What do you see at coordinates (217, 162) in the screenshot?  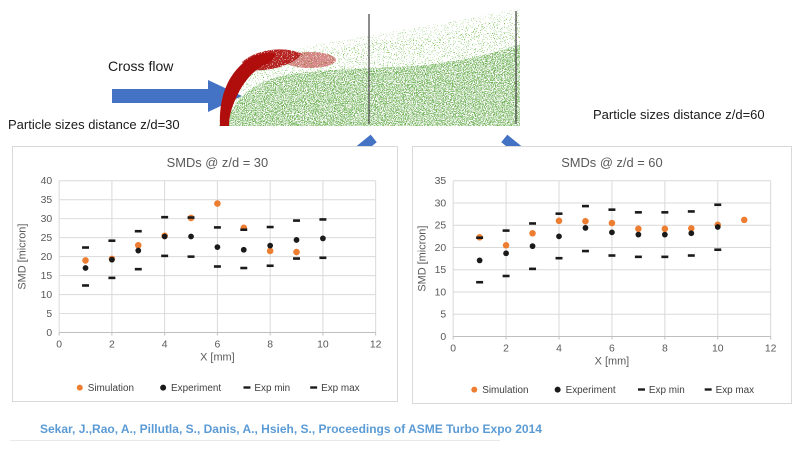 I see `svg-text: SMDs @ z/d = 30` at bounding box center [217, 162].